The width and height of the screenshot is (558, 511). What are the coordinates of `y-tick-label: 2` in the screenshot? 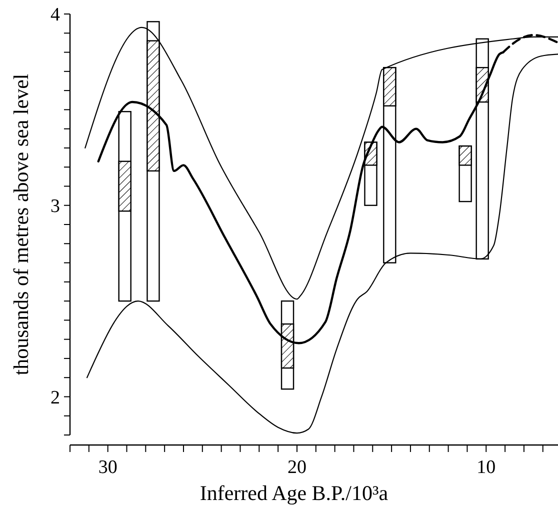 It's located at (55, 397).